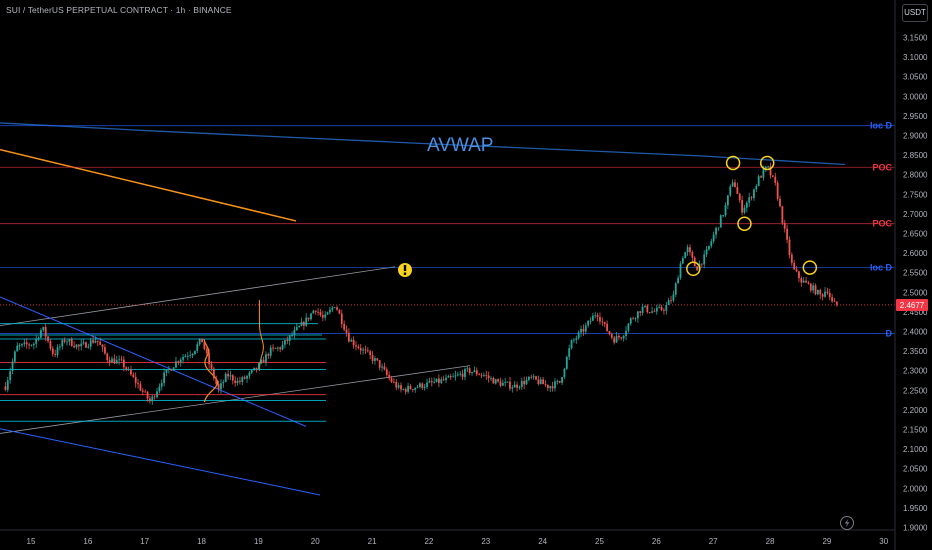 Image resolution: width=932 pixels, height=550 pixels. What do you see at coordinates (315, 541) in the screenshot?
I see `x-tick-label: 20` at bounding box center [315, 541].